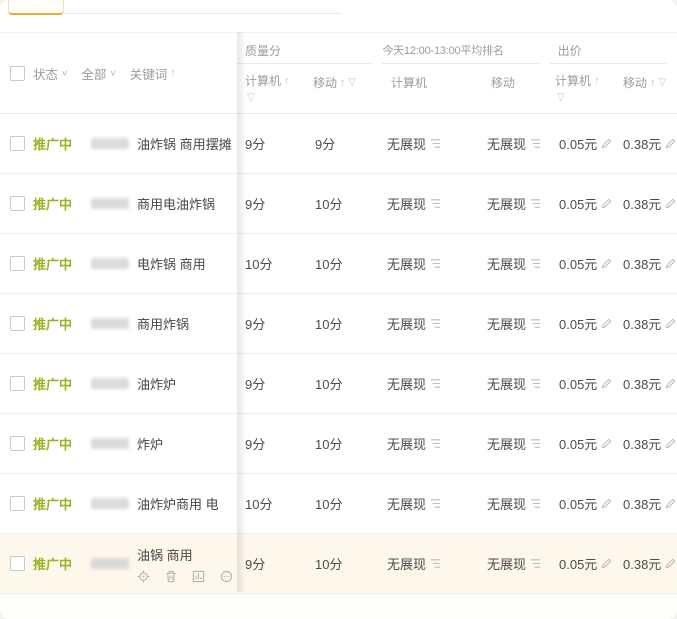 The image size is (677, 619). I want to click on keyword-cell: 炸炉, so click(150, 443).